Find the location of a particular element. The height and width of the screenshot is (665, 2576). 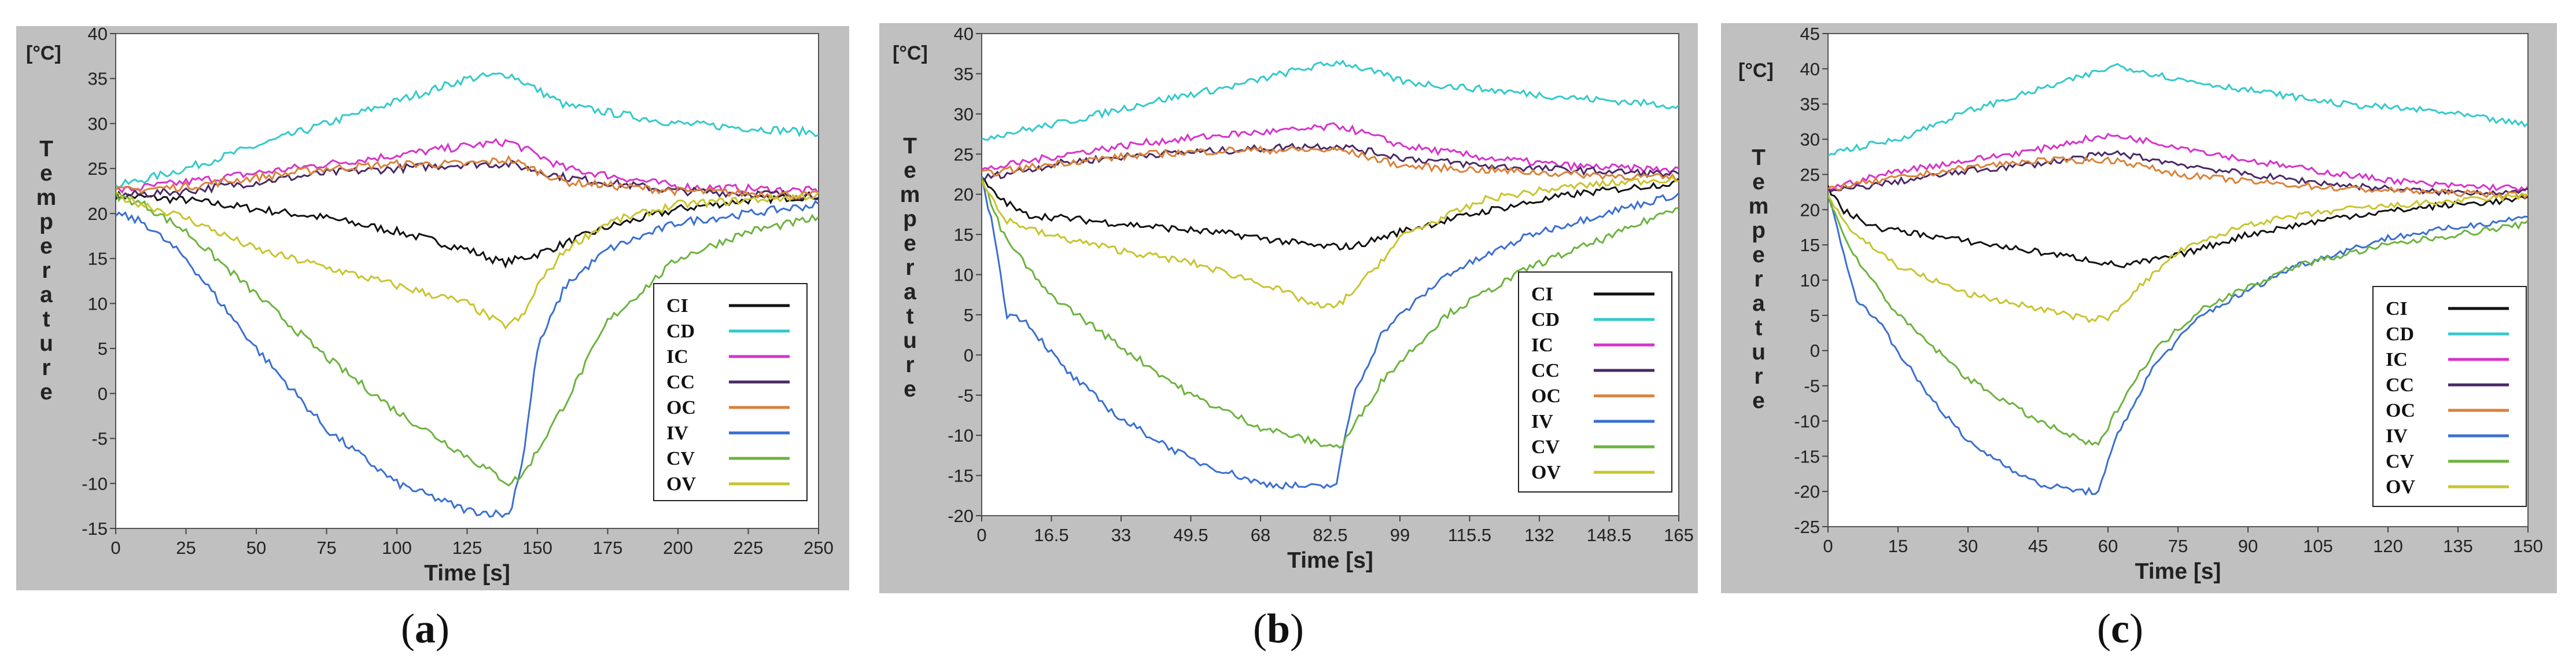

x-tick-label: 225 is located at coordinates (749, 548).